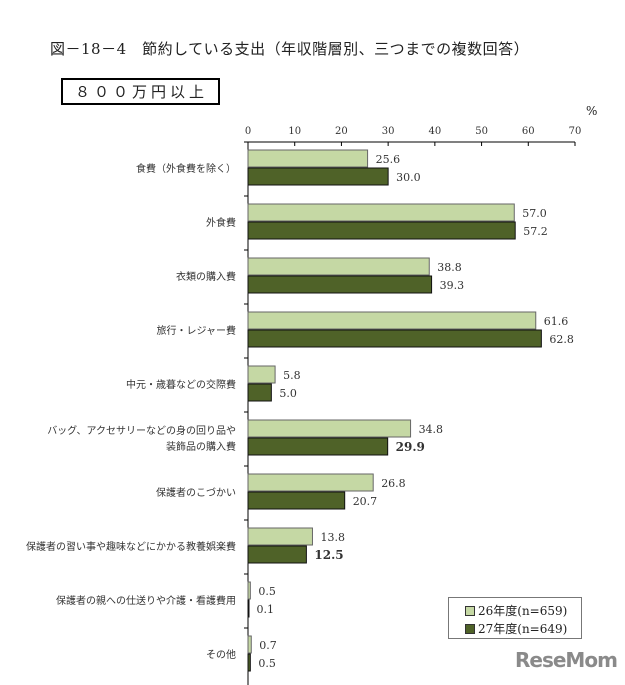 This screenshot has width=625, height=685. I want to click on x-tick-label: 50, so click(481, 131).